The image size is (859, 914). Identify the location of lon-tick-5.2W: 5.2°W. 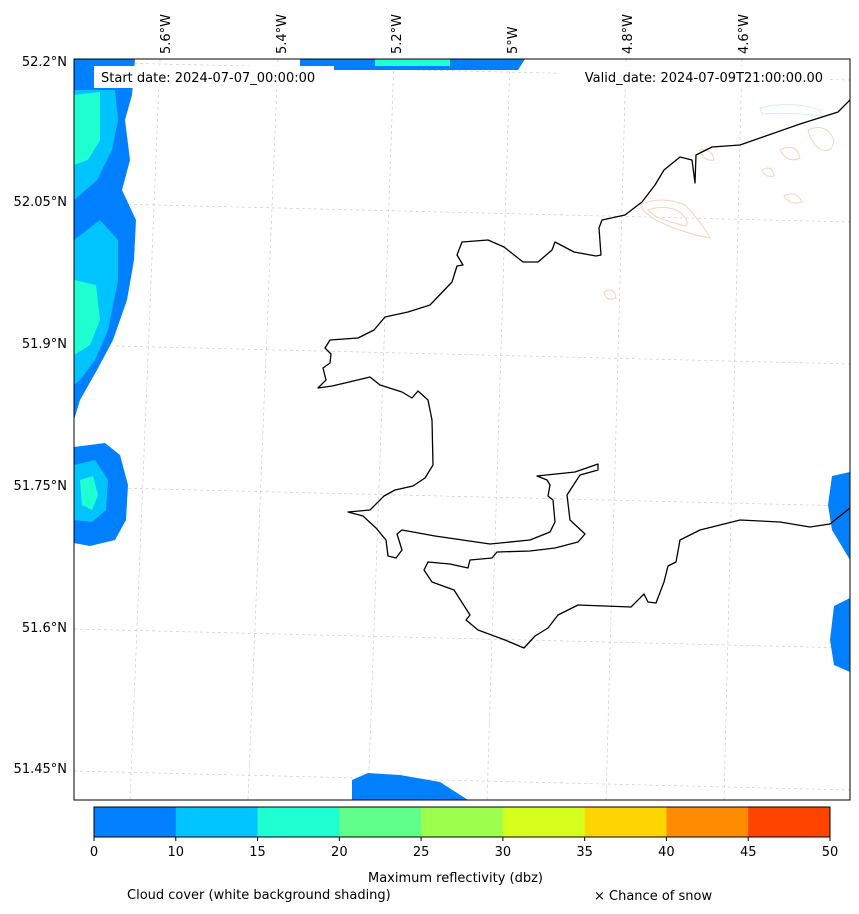
(397, 34).